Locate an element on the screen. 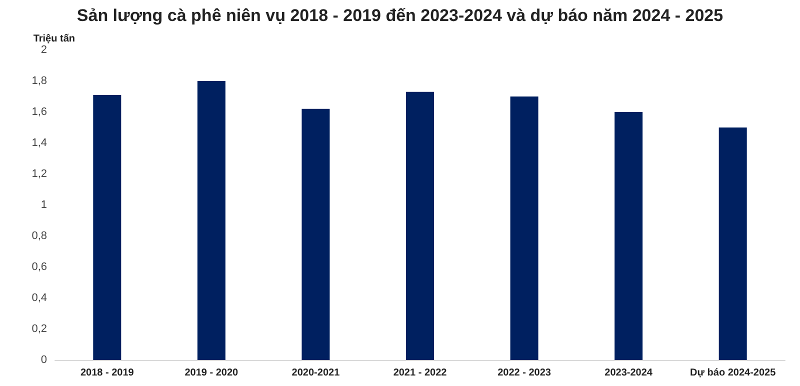  x-tick-label: 2018 - 2019 is located at coordinates (107, 373).